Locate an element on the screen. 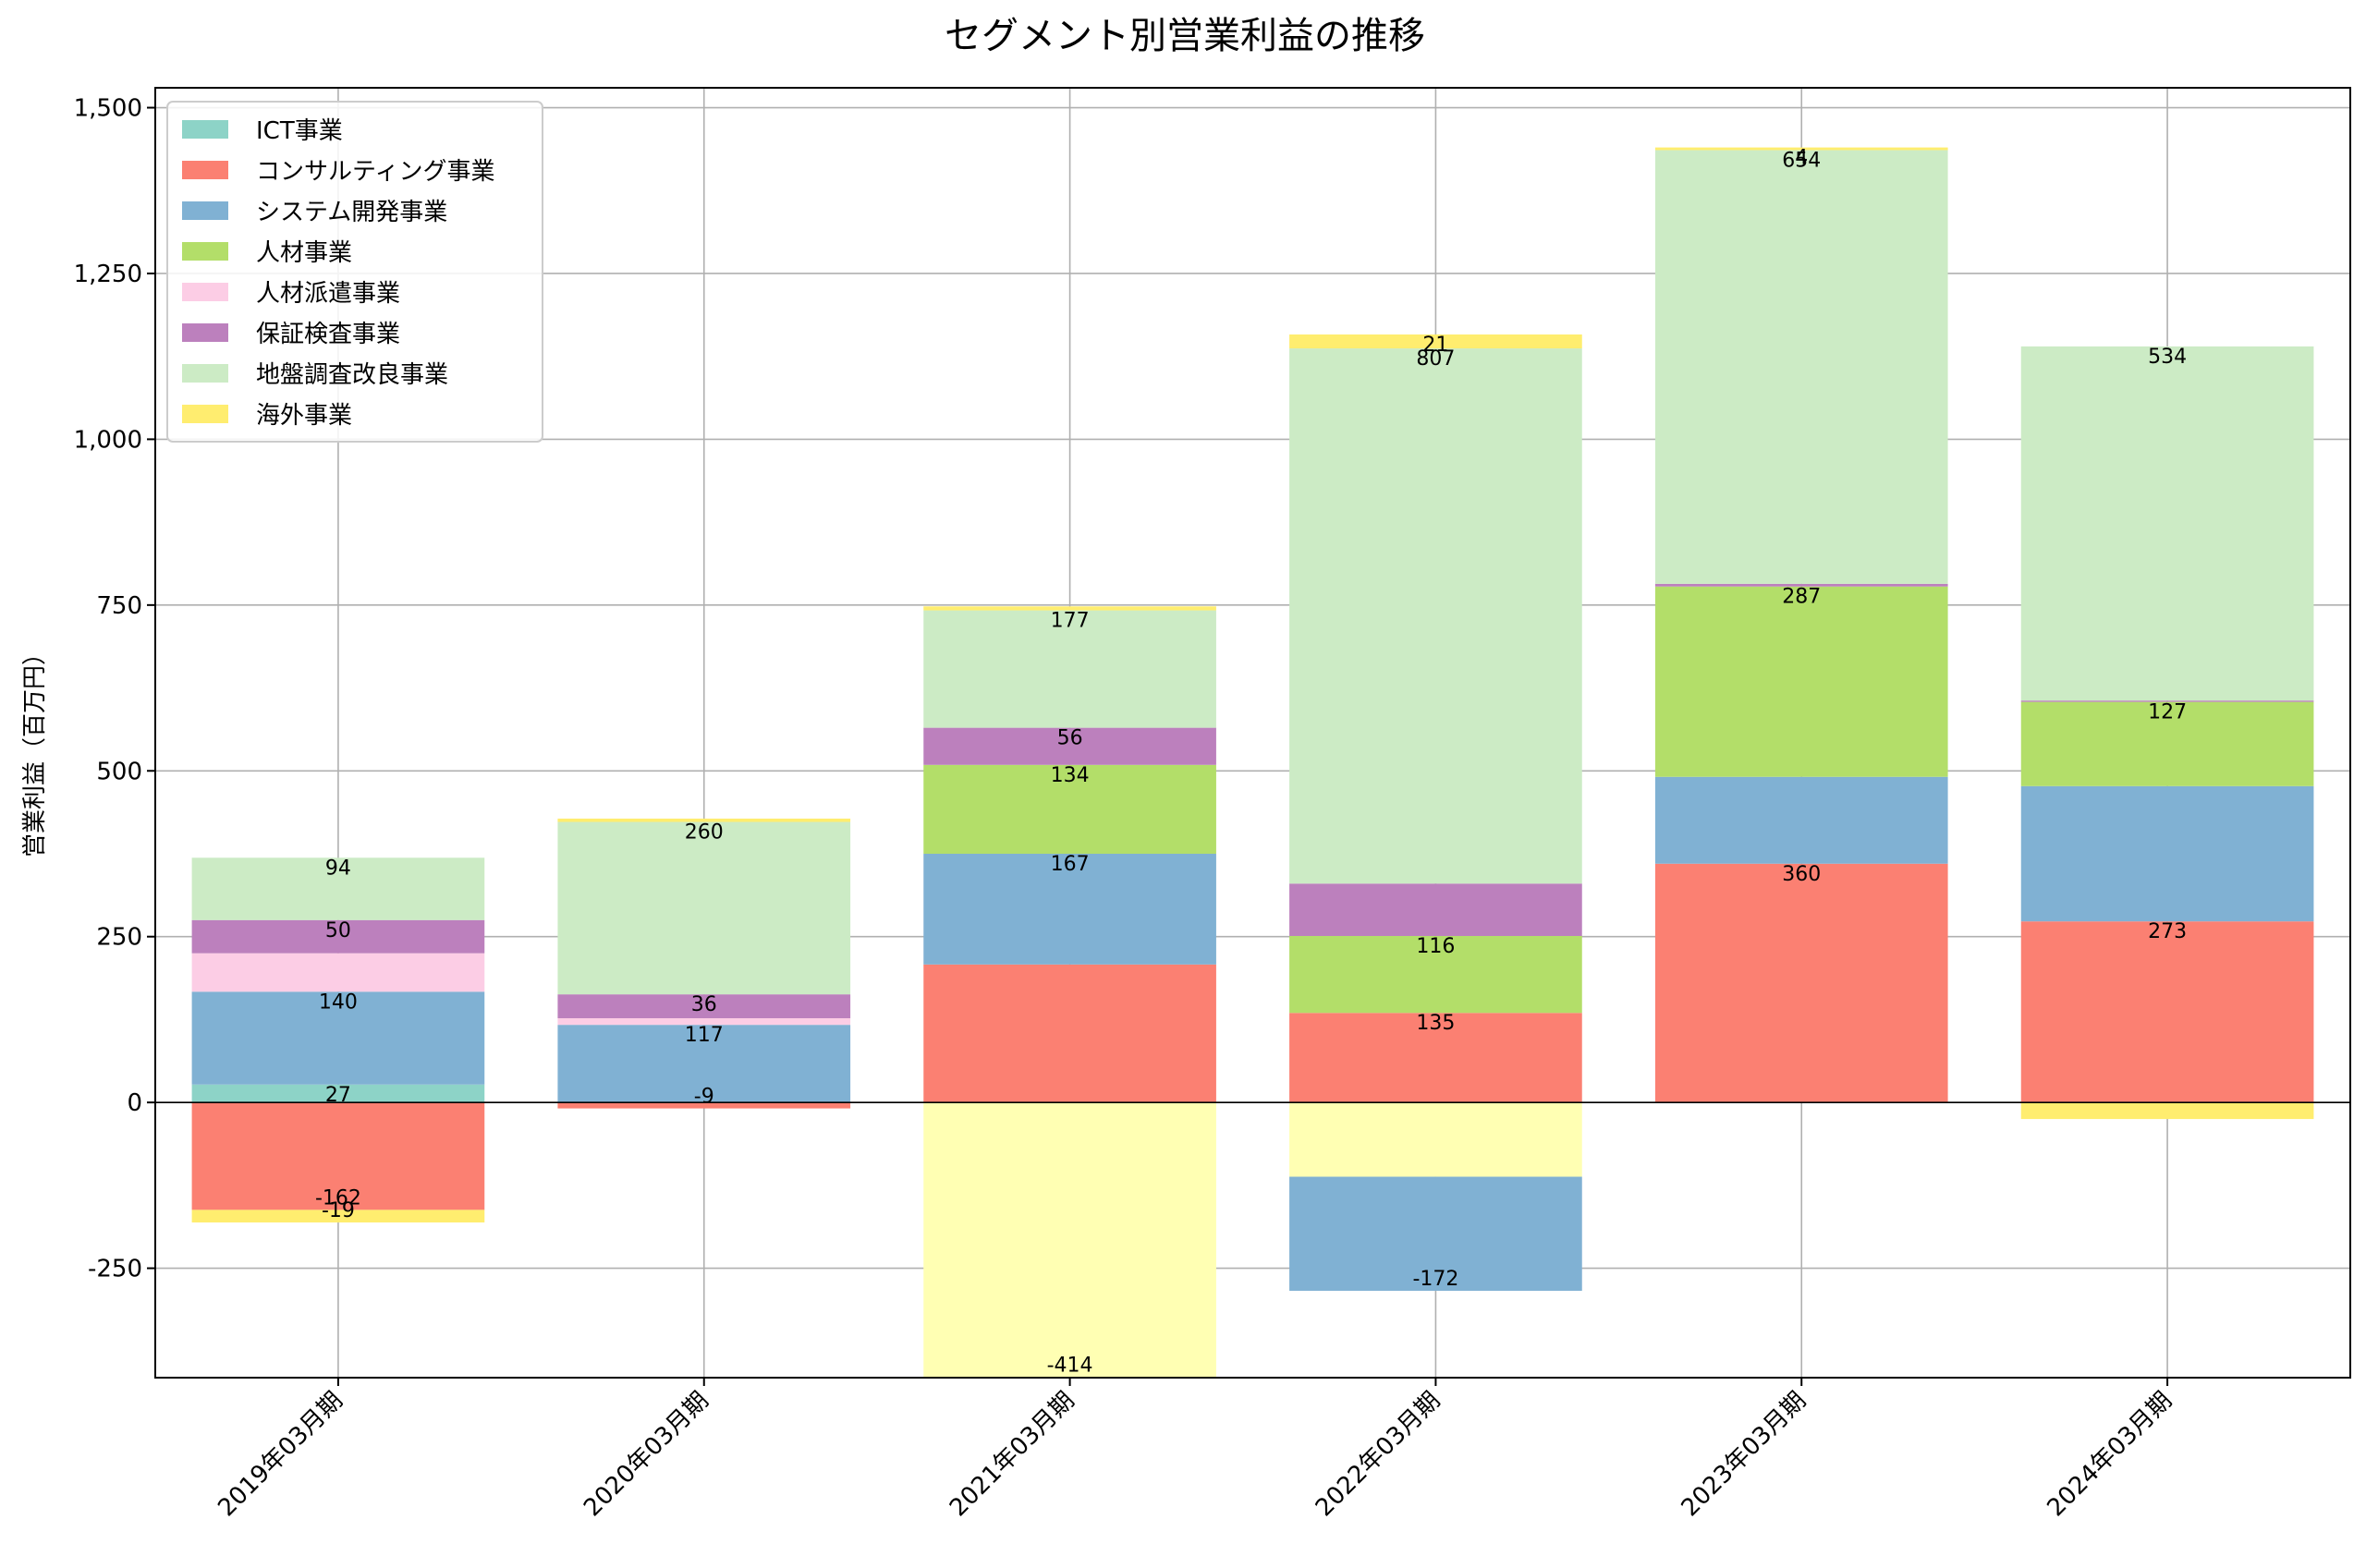 This screenshot has height=1568, width=2366. x-tick-label: 2022年03月期 is located at coordinates (1378, 1455).